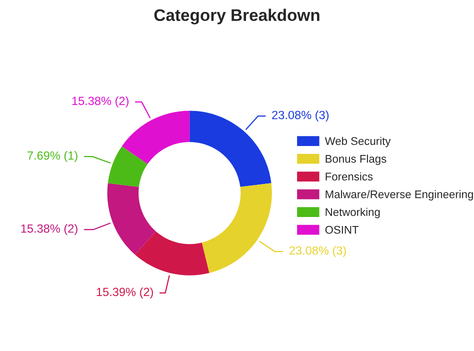 This screenshot has height=351, width=474. Describe the element at coordinates (349, 176) in the screenshot. I see `legend-label: Forensics` at that location.